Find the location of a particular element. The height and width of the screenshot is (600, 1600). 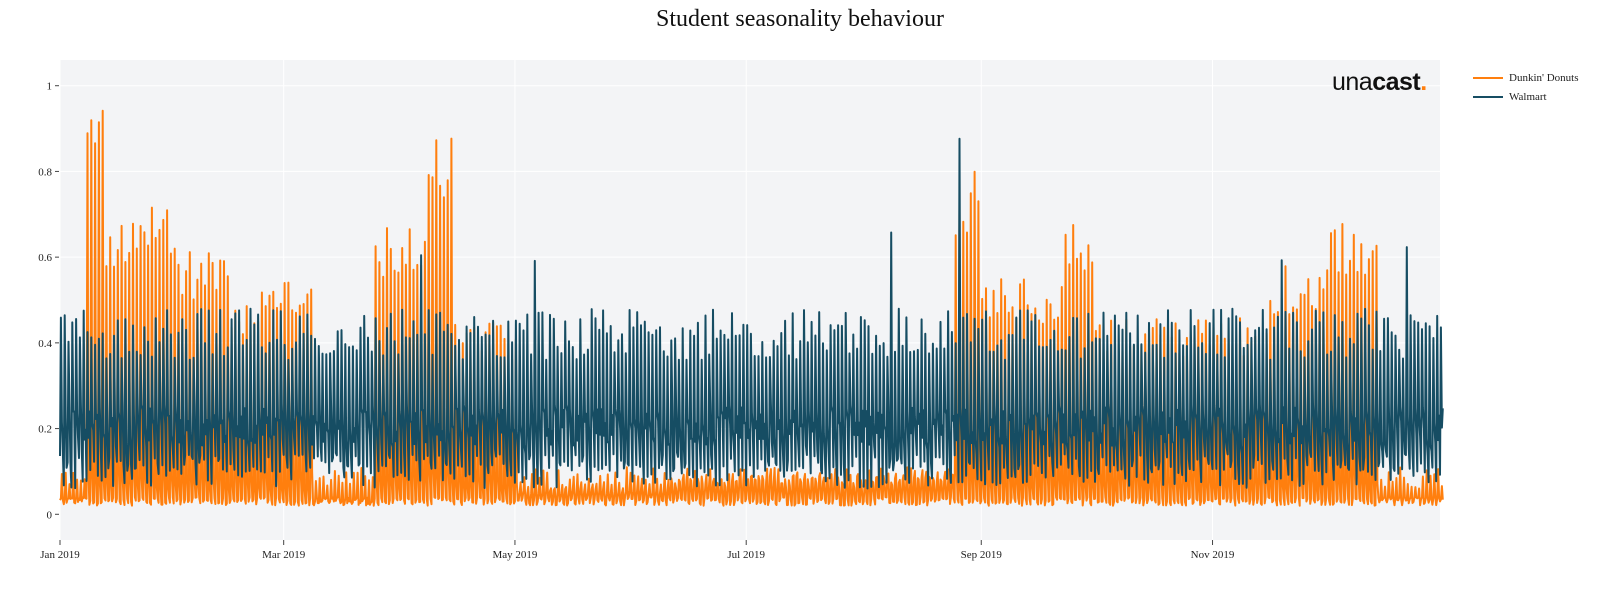

y-tick-label: 0.8 is located at coordinates (45, 172).